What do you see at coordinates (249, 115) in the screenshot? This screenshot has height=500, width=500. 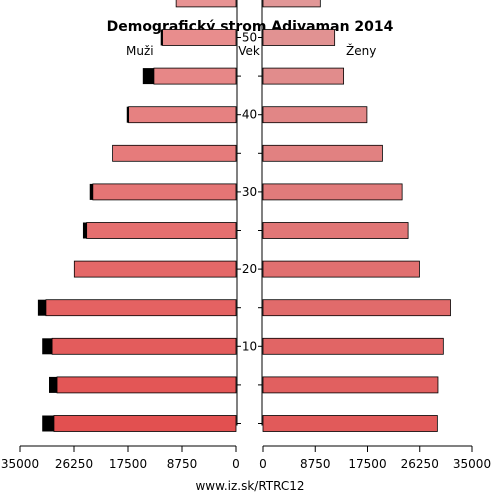 I see `age-tick-label: 40` at bounding box center [249, 115].